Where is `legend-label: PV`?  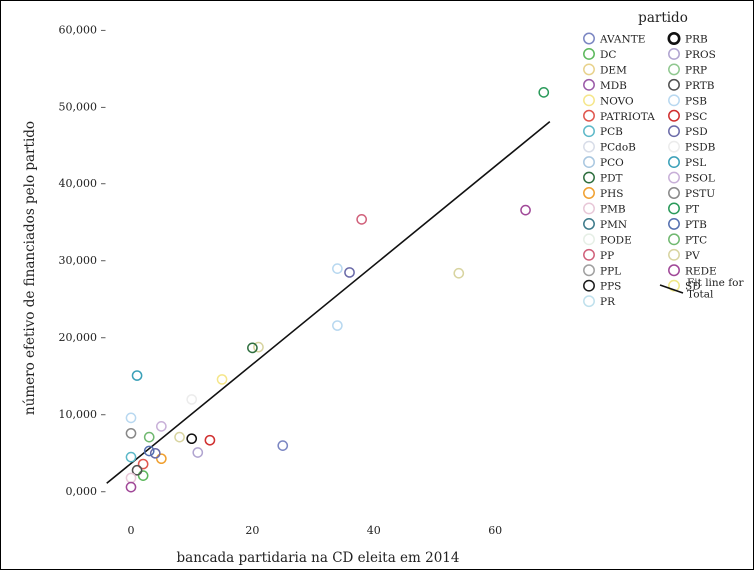
legend-label: PV is located at coordinates (692, 256).